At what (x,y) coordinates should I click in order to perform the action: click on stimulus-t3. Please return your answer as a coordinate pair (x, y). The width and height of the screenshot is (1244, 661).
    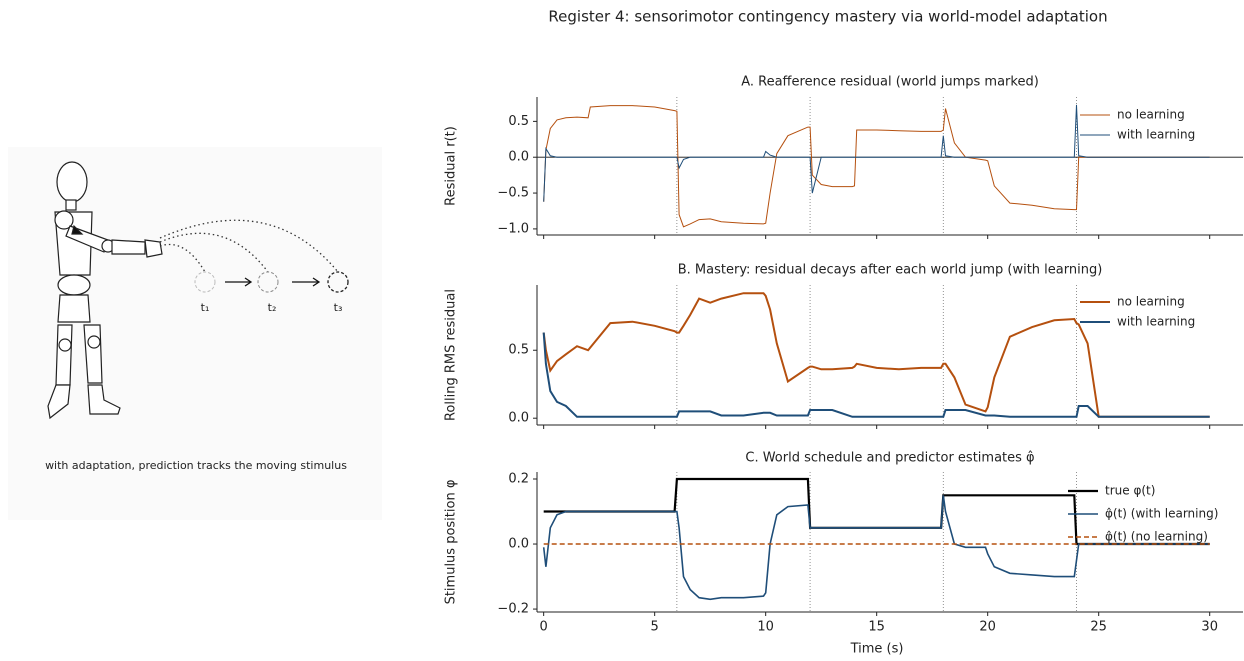
    Looking at the image, I should click on (338, 282).